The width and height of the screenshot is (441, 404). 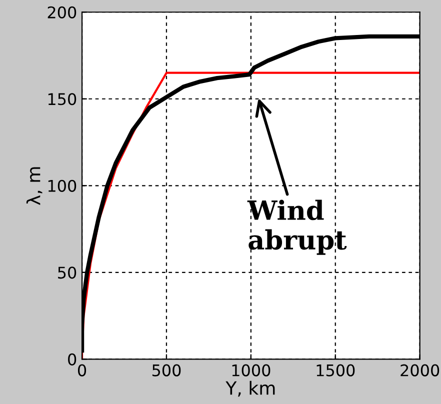 I want to click on y-tick-label: 50, so click(x=67, y=272).